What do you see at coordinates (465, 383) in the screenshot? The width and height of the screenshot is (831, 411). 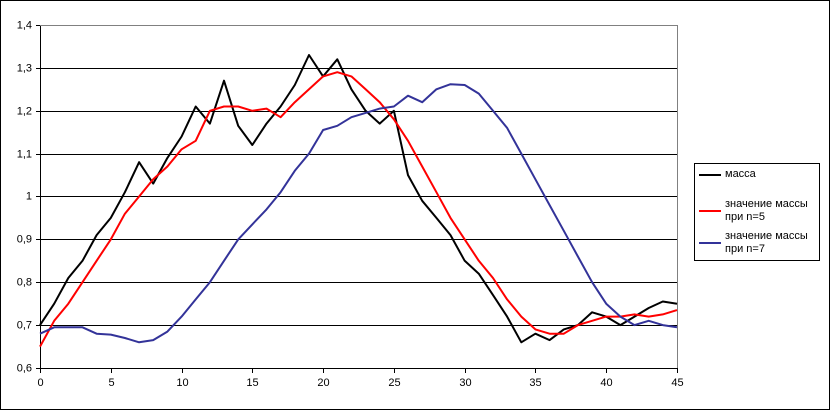 I see `x-tick-label: 30` at bounding box center [465, 383].